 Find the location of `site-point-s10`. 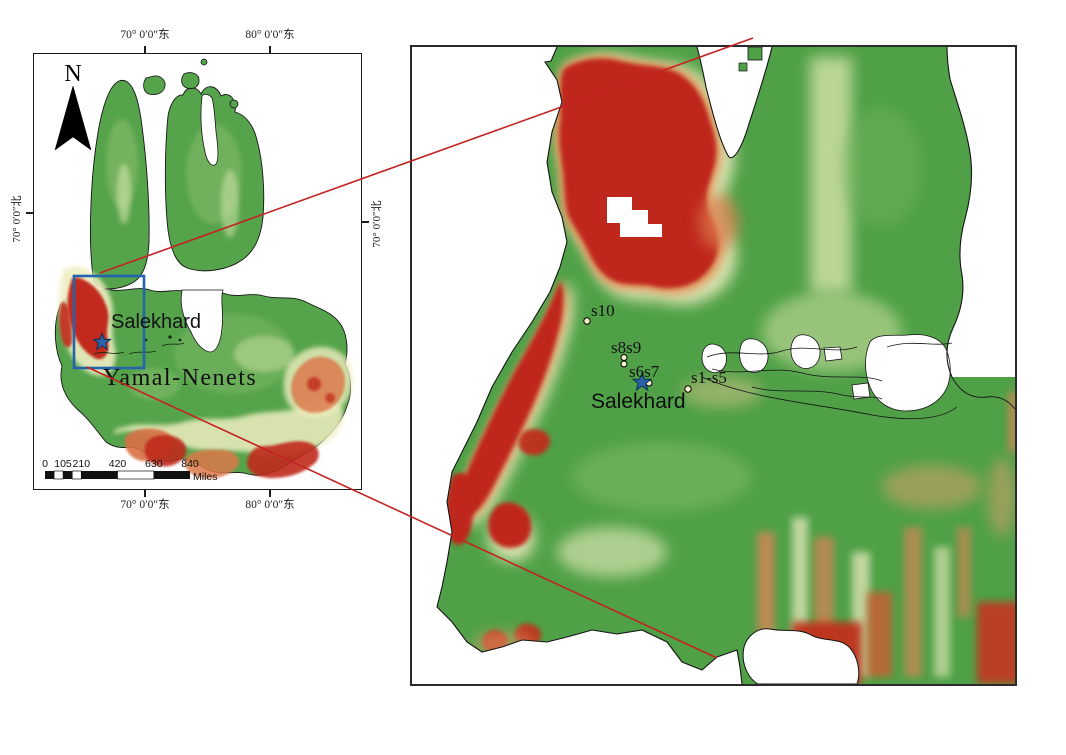

site-point-s10 is located at coordinates (587, 321).